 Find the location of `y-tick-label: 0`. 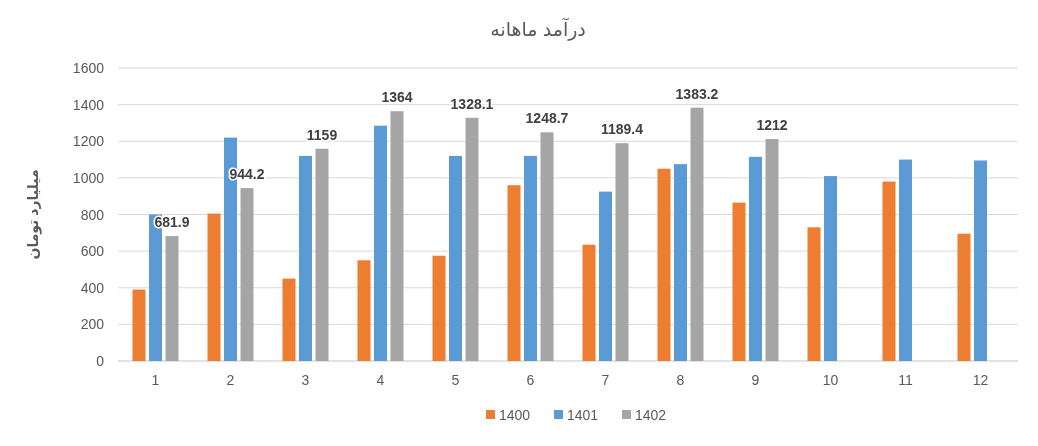

y-tick-label: 0 is located at coordinates (100, 361).